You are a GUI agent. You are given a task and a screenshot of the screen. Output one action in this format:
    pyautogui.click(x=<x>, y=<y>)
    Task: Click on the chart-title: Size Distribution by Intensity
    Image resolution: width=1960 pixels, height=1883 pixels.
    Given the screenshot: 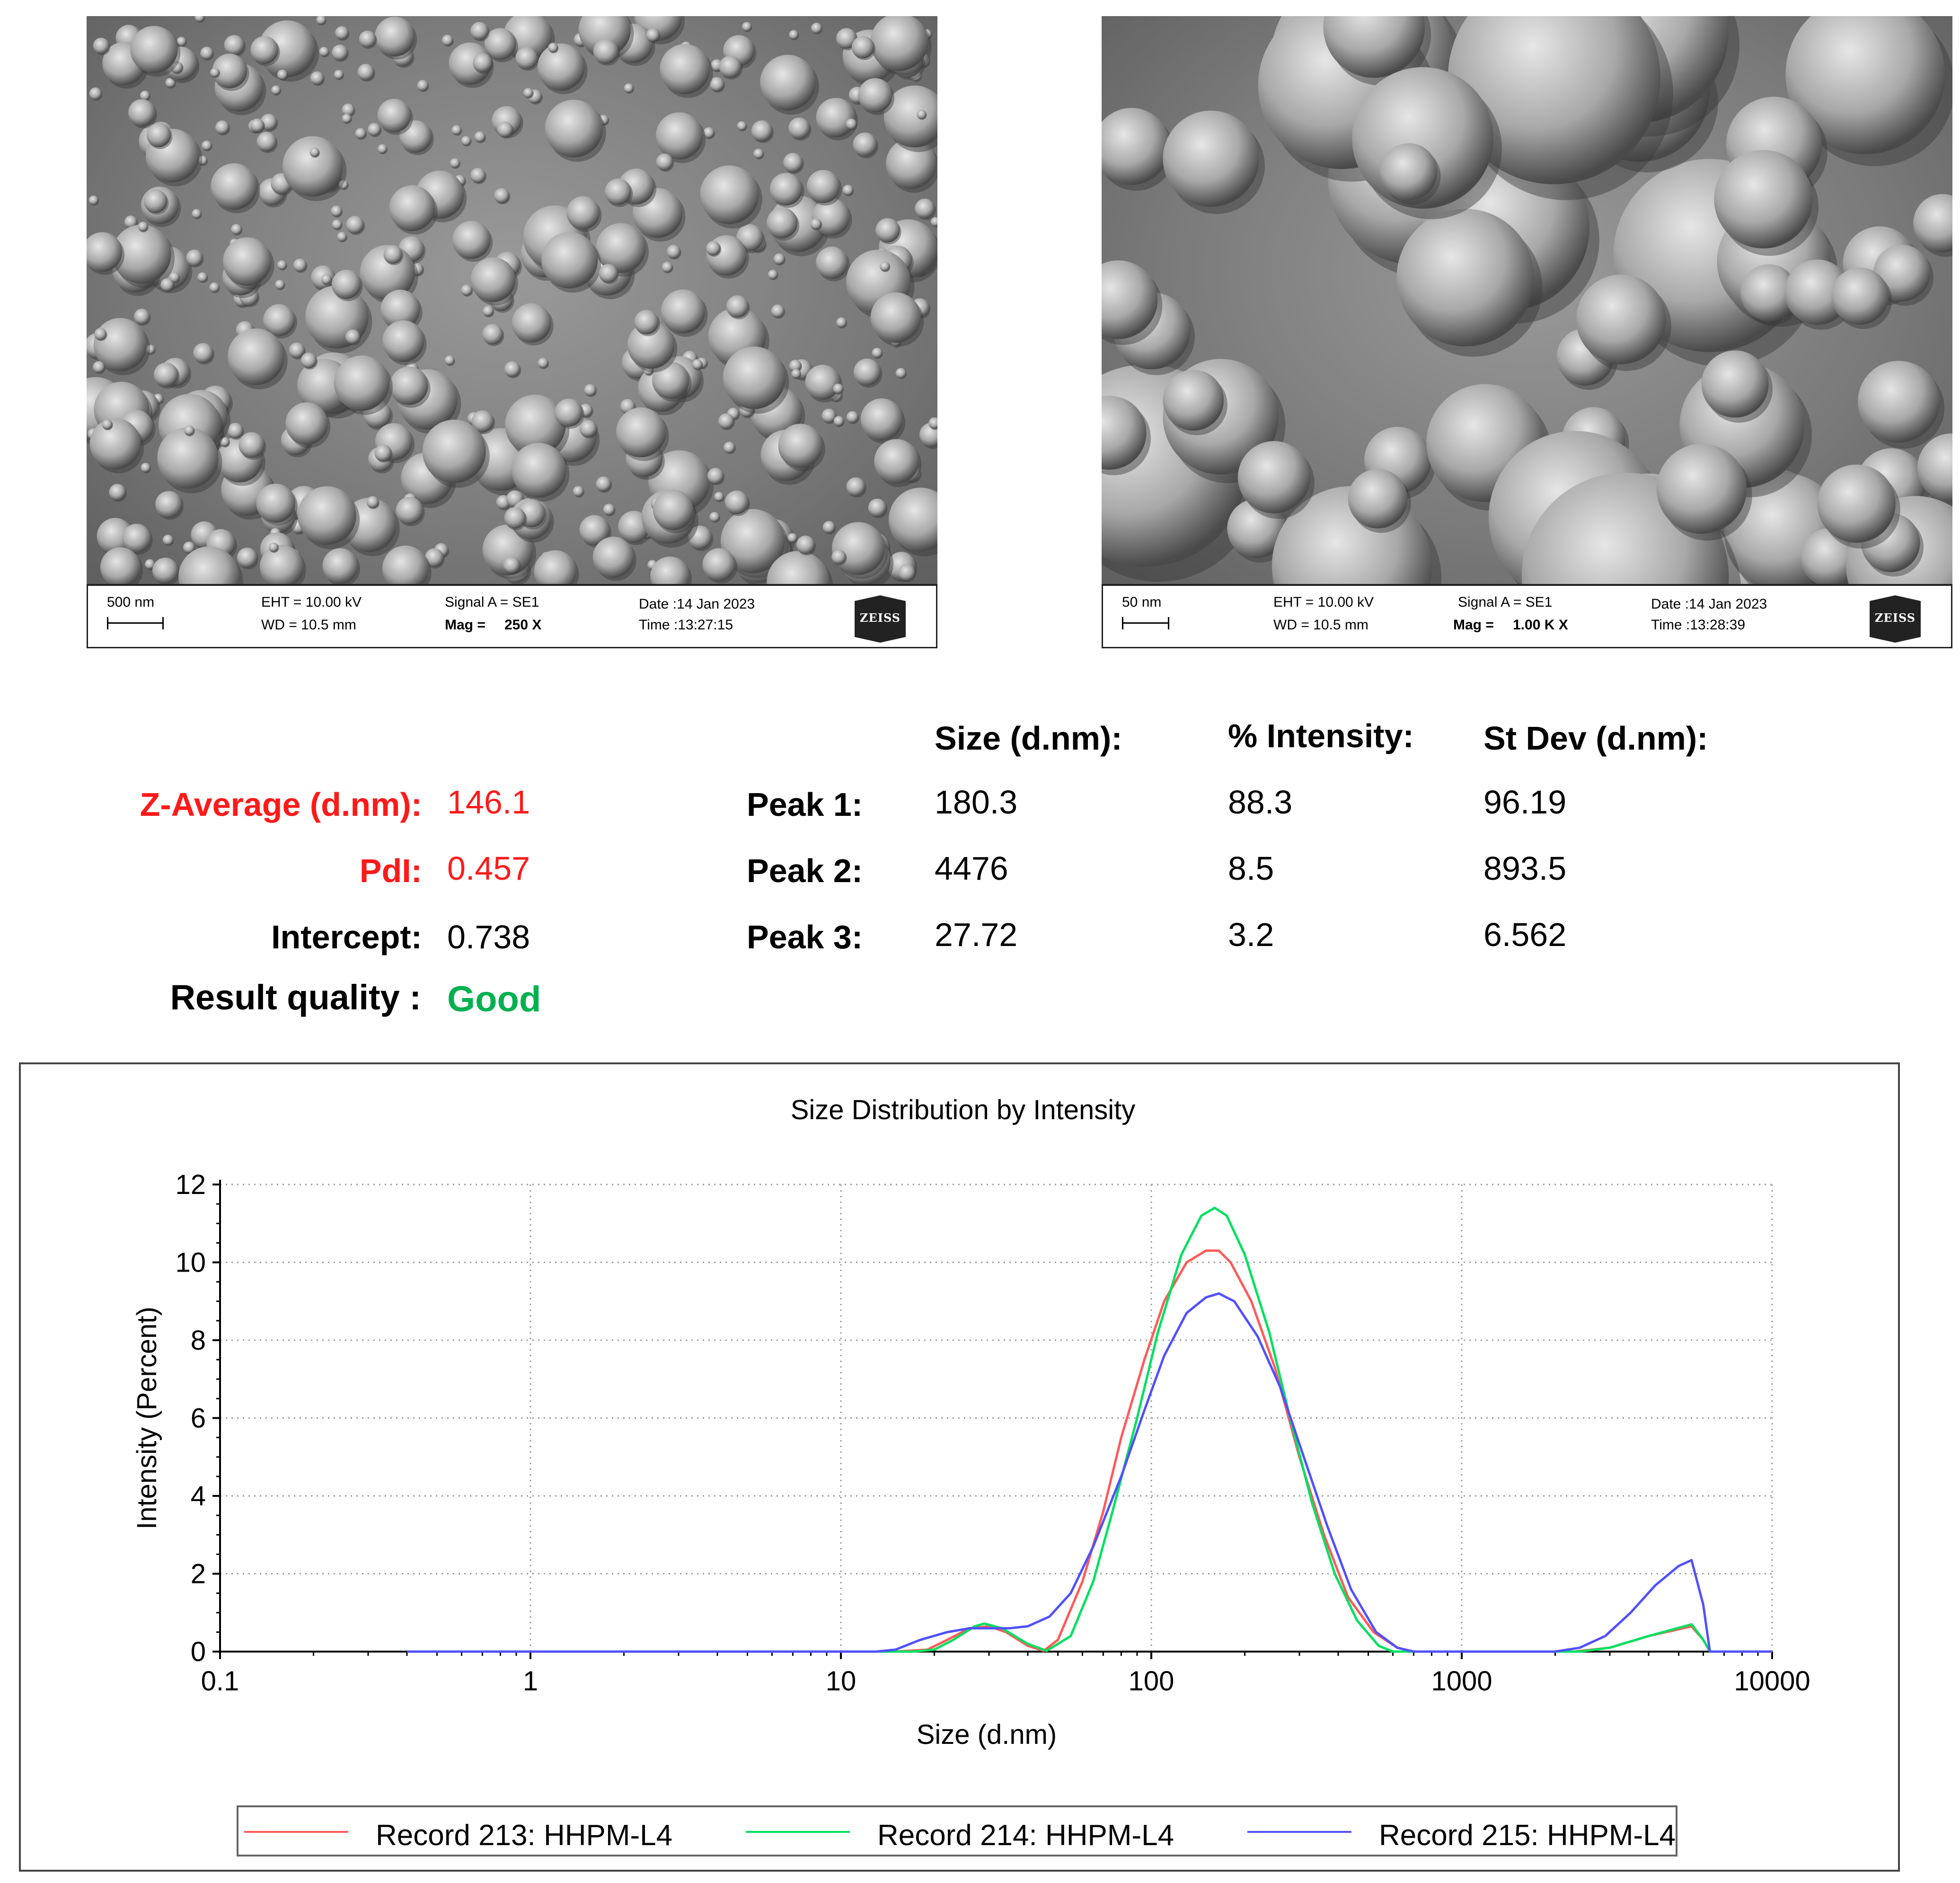 What is the action you would take?
    pyautogui.click(x=963, y=1110)
    